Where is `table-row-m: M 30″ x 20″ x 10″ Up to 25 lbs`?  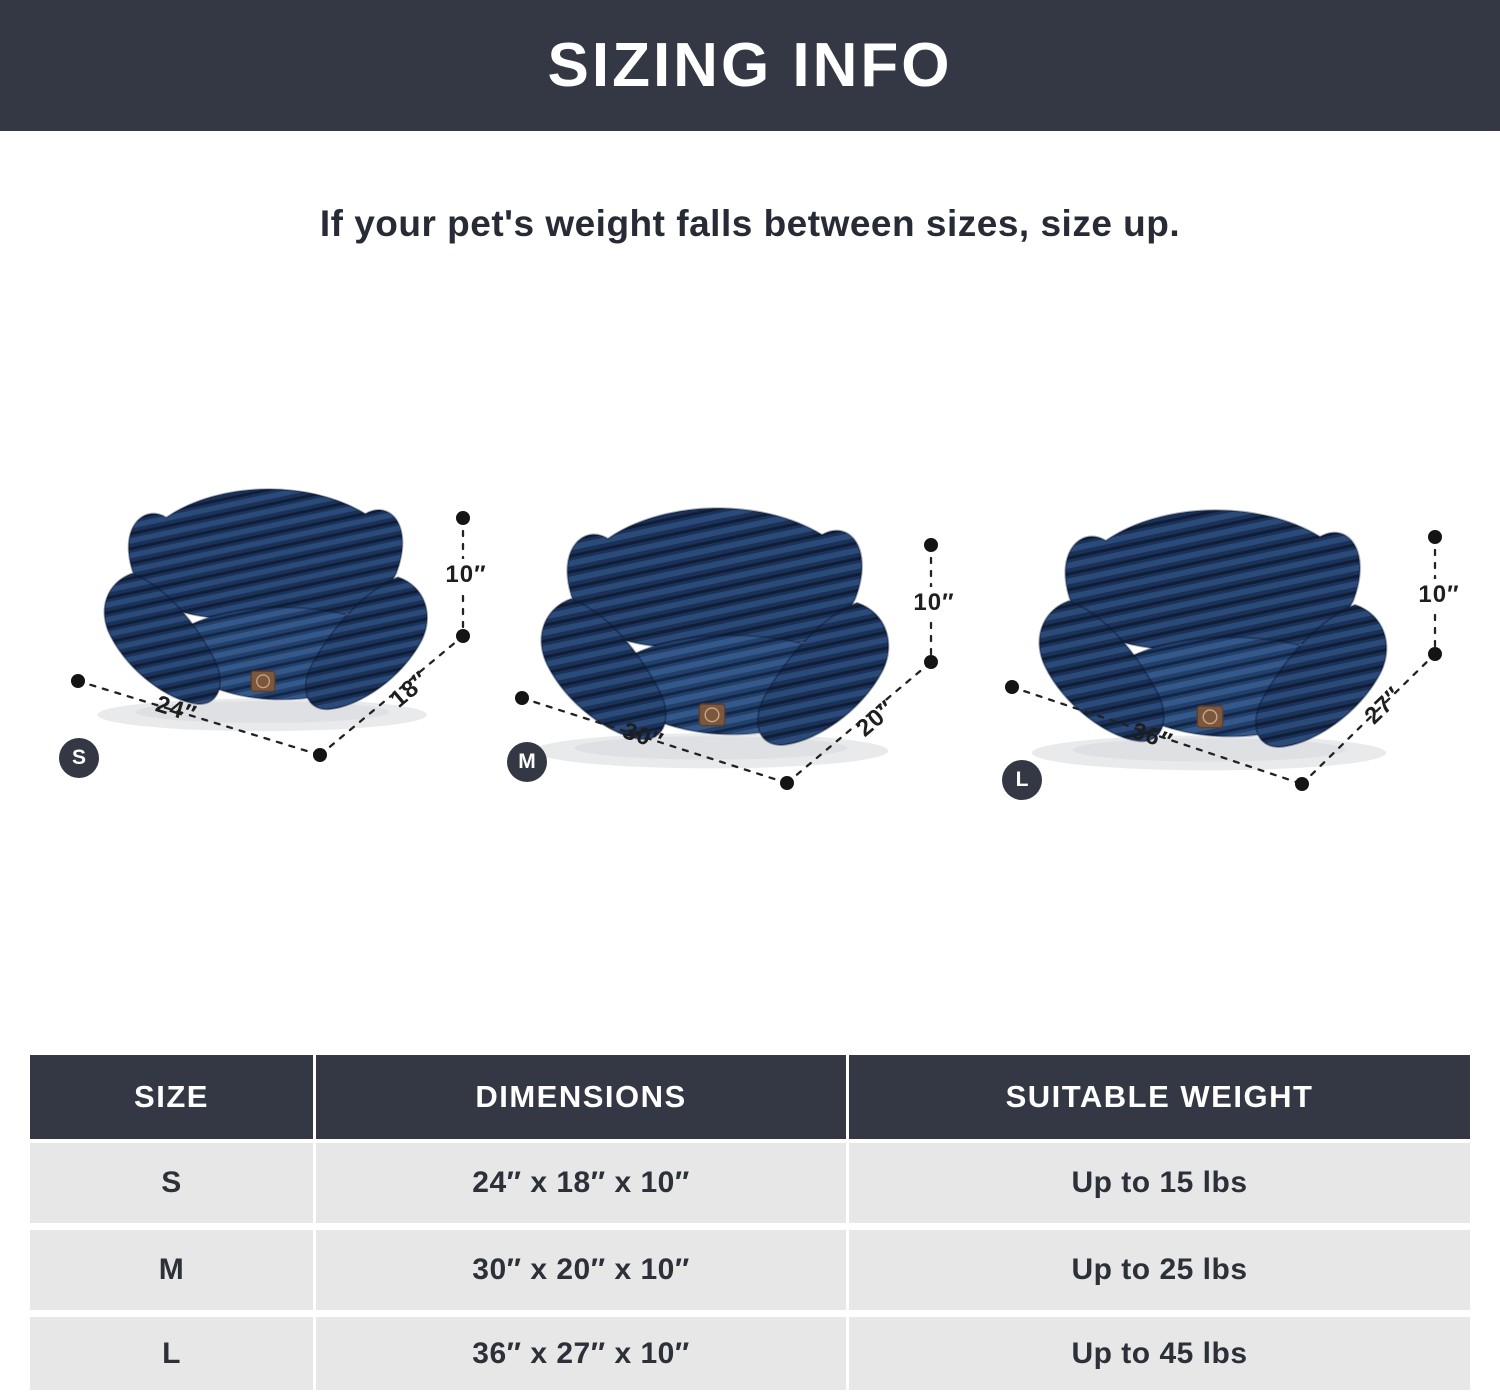 table-row-m: M 30″ x 20″ x 10″ Up to 25 lbs is located at coordinates (750, 1270).